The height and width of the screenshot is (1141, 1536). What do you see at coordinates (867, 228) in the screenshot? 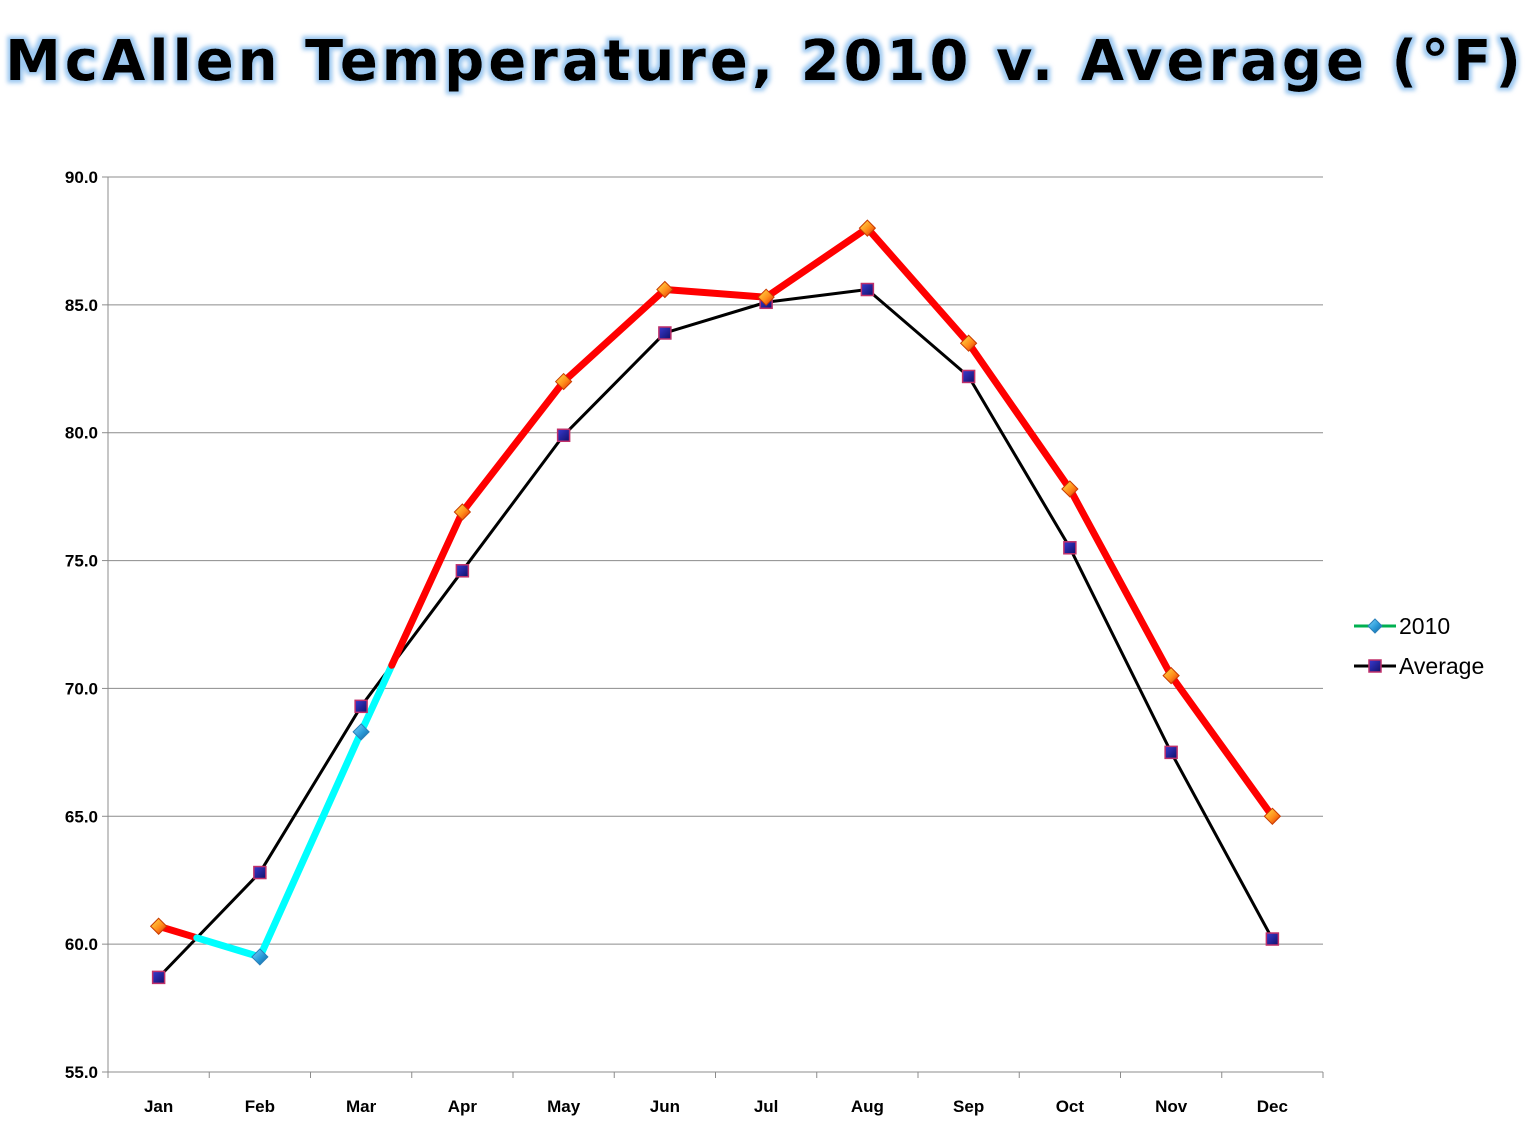
I see `series-2010-point-aug` at bounding box center [867, 228].